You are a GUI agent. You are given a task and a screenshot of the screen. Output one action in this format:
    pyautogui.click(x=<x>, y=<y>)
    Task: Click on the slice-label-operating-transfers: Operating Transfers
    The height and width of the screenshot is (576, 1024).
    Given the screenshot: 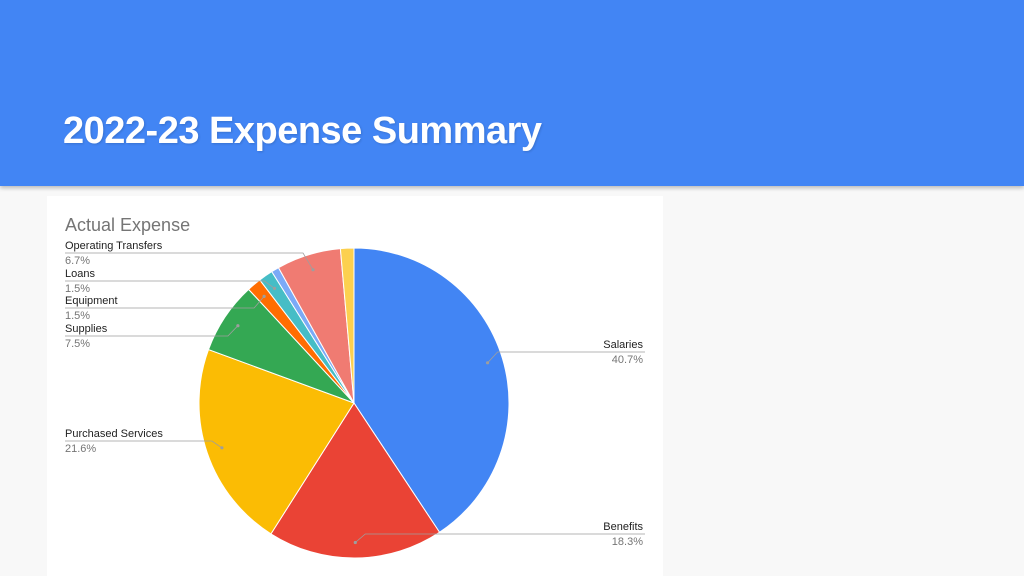 What is the action you would take?
    pyautogui.click(x=114, y=246)
    